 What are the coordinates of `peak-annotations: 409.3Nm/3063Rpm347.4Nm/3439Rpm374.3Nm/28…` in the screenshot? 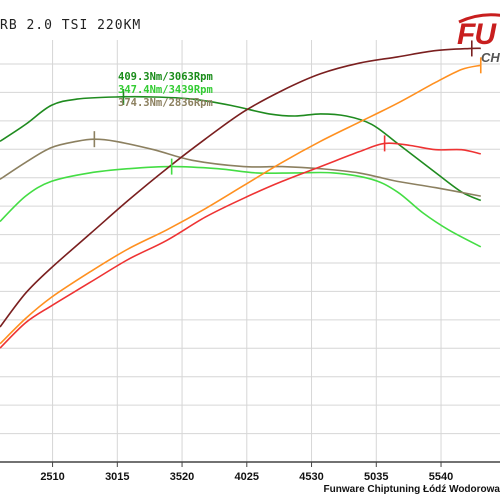 It's located at (165, 90).